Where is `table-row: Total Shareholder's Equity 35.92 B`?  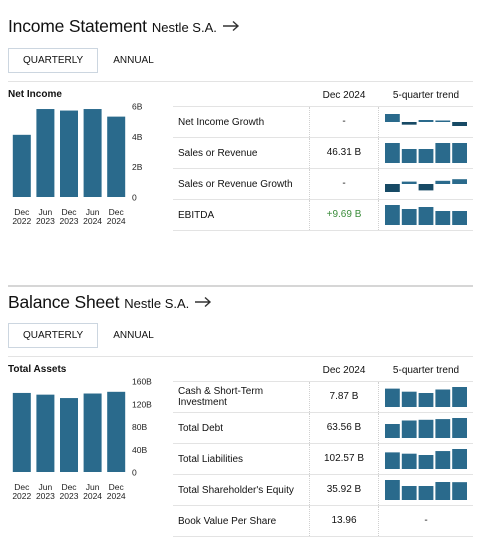 table-row: Total Shareholder's Equity 35.92 B is located at coordinates (323, 490).